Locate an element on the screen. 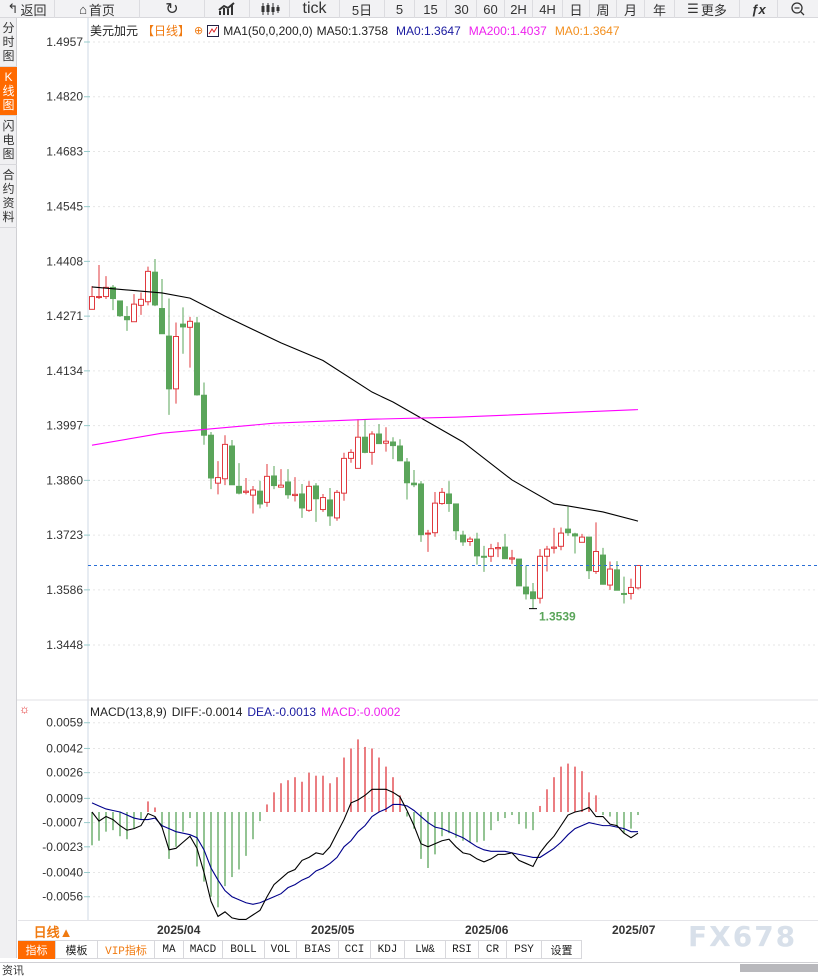 This screenshot has height=977, width=818. price-tick-label: 1.4683 is located at coordinates (64, 151).